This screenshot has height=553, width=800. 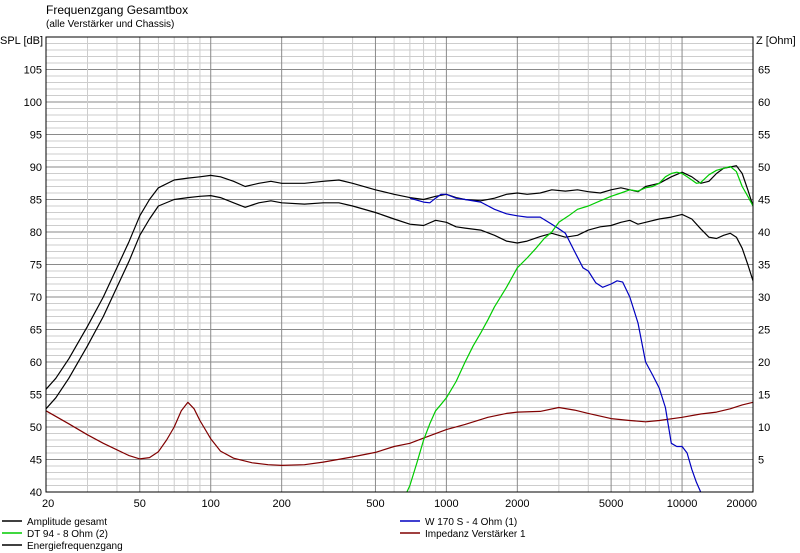 I want to click on y-tick-left: 65, so click(x=36, y=331).